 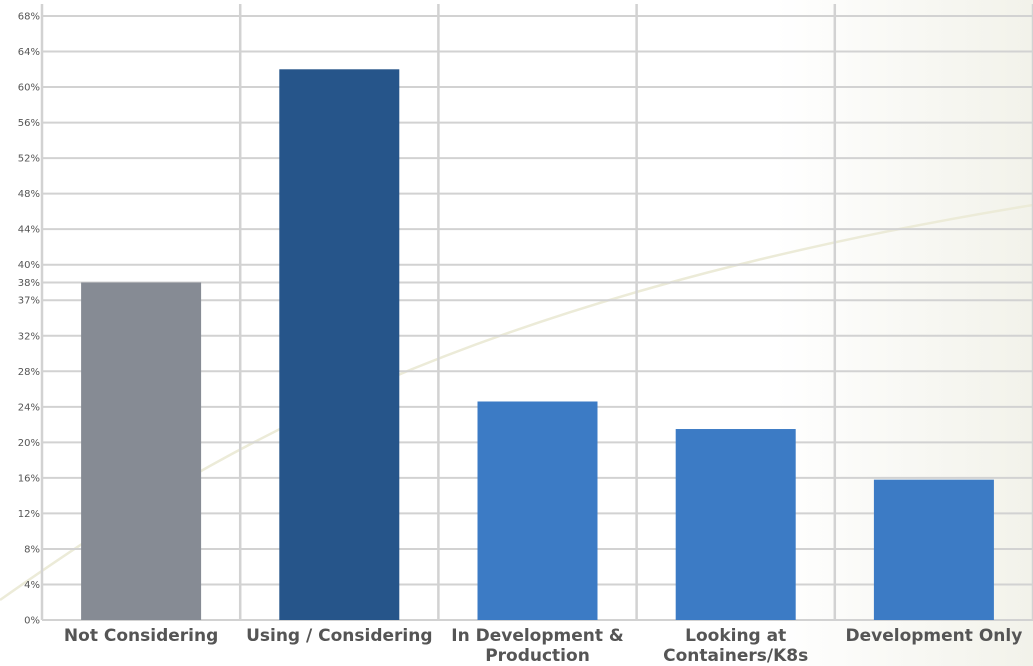 I want to click on y-tick-label: 60%, so click(x=29, y=88).